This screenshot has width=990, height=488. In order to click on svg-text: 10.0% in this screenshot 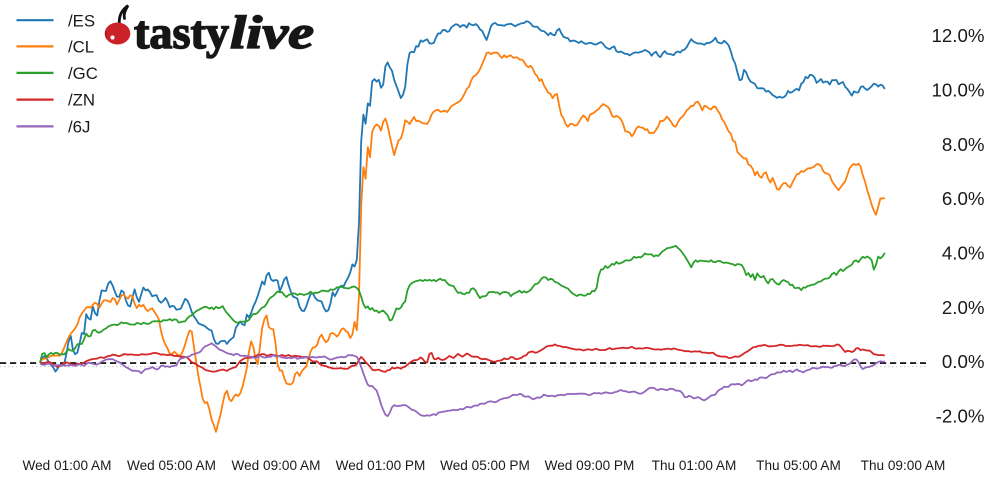, I will do `click(958, 90)`.